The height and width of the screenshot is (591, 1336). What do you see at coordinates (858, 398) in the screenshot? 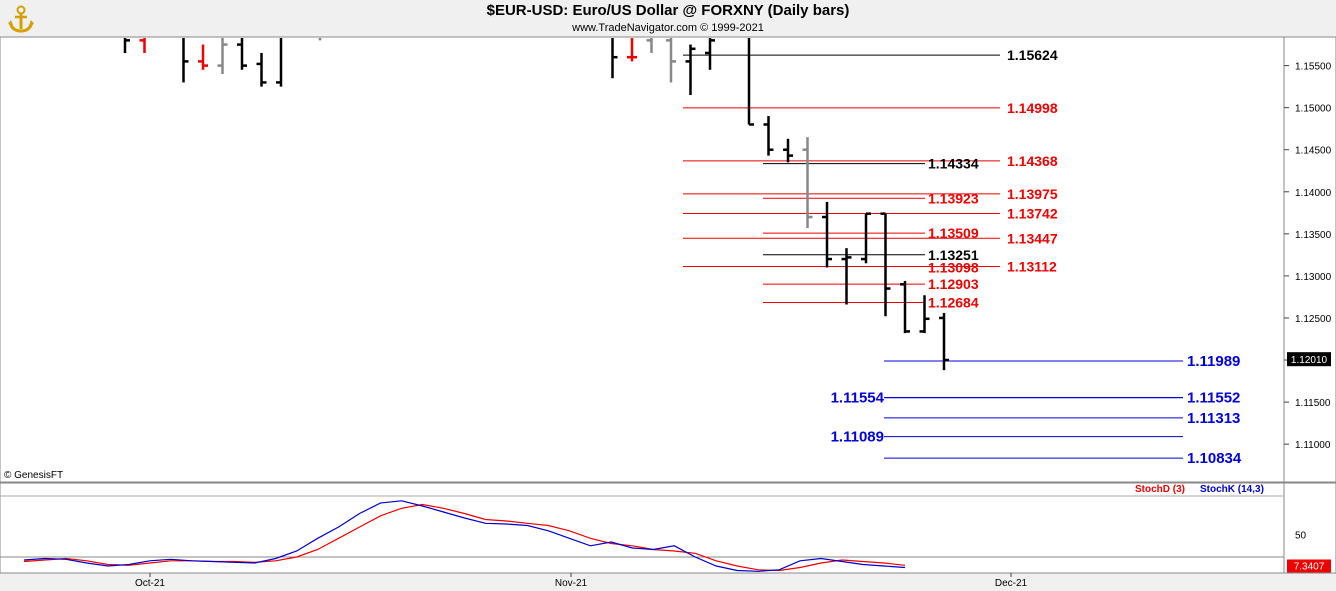
I see `price-level-label: 1.11554` at bounding box center [858, 398].